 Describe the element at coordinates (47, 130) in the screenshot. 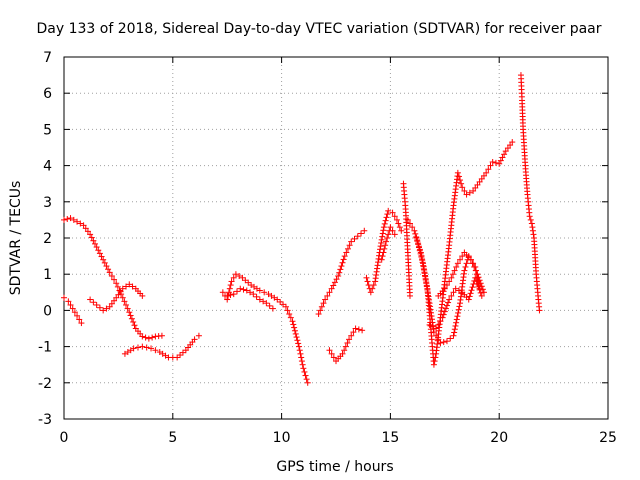

I see `y-tick-label: 5` at that location.